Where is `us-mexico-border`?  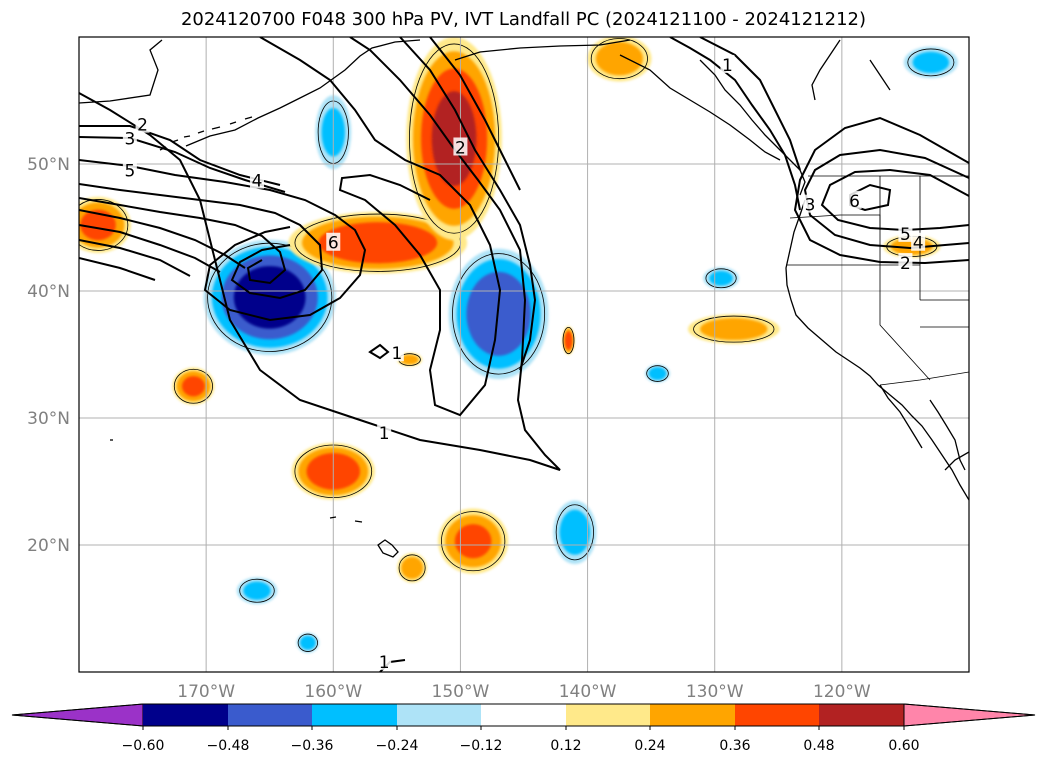 us-mexico-border is located at coordinates (924, 378).